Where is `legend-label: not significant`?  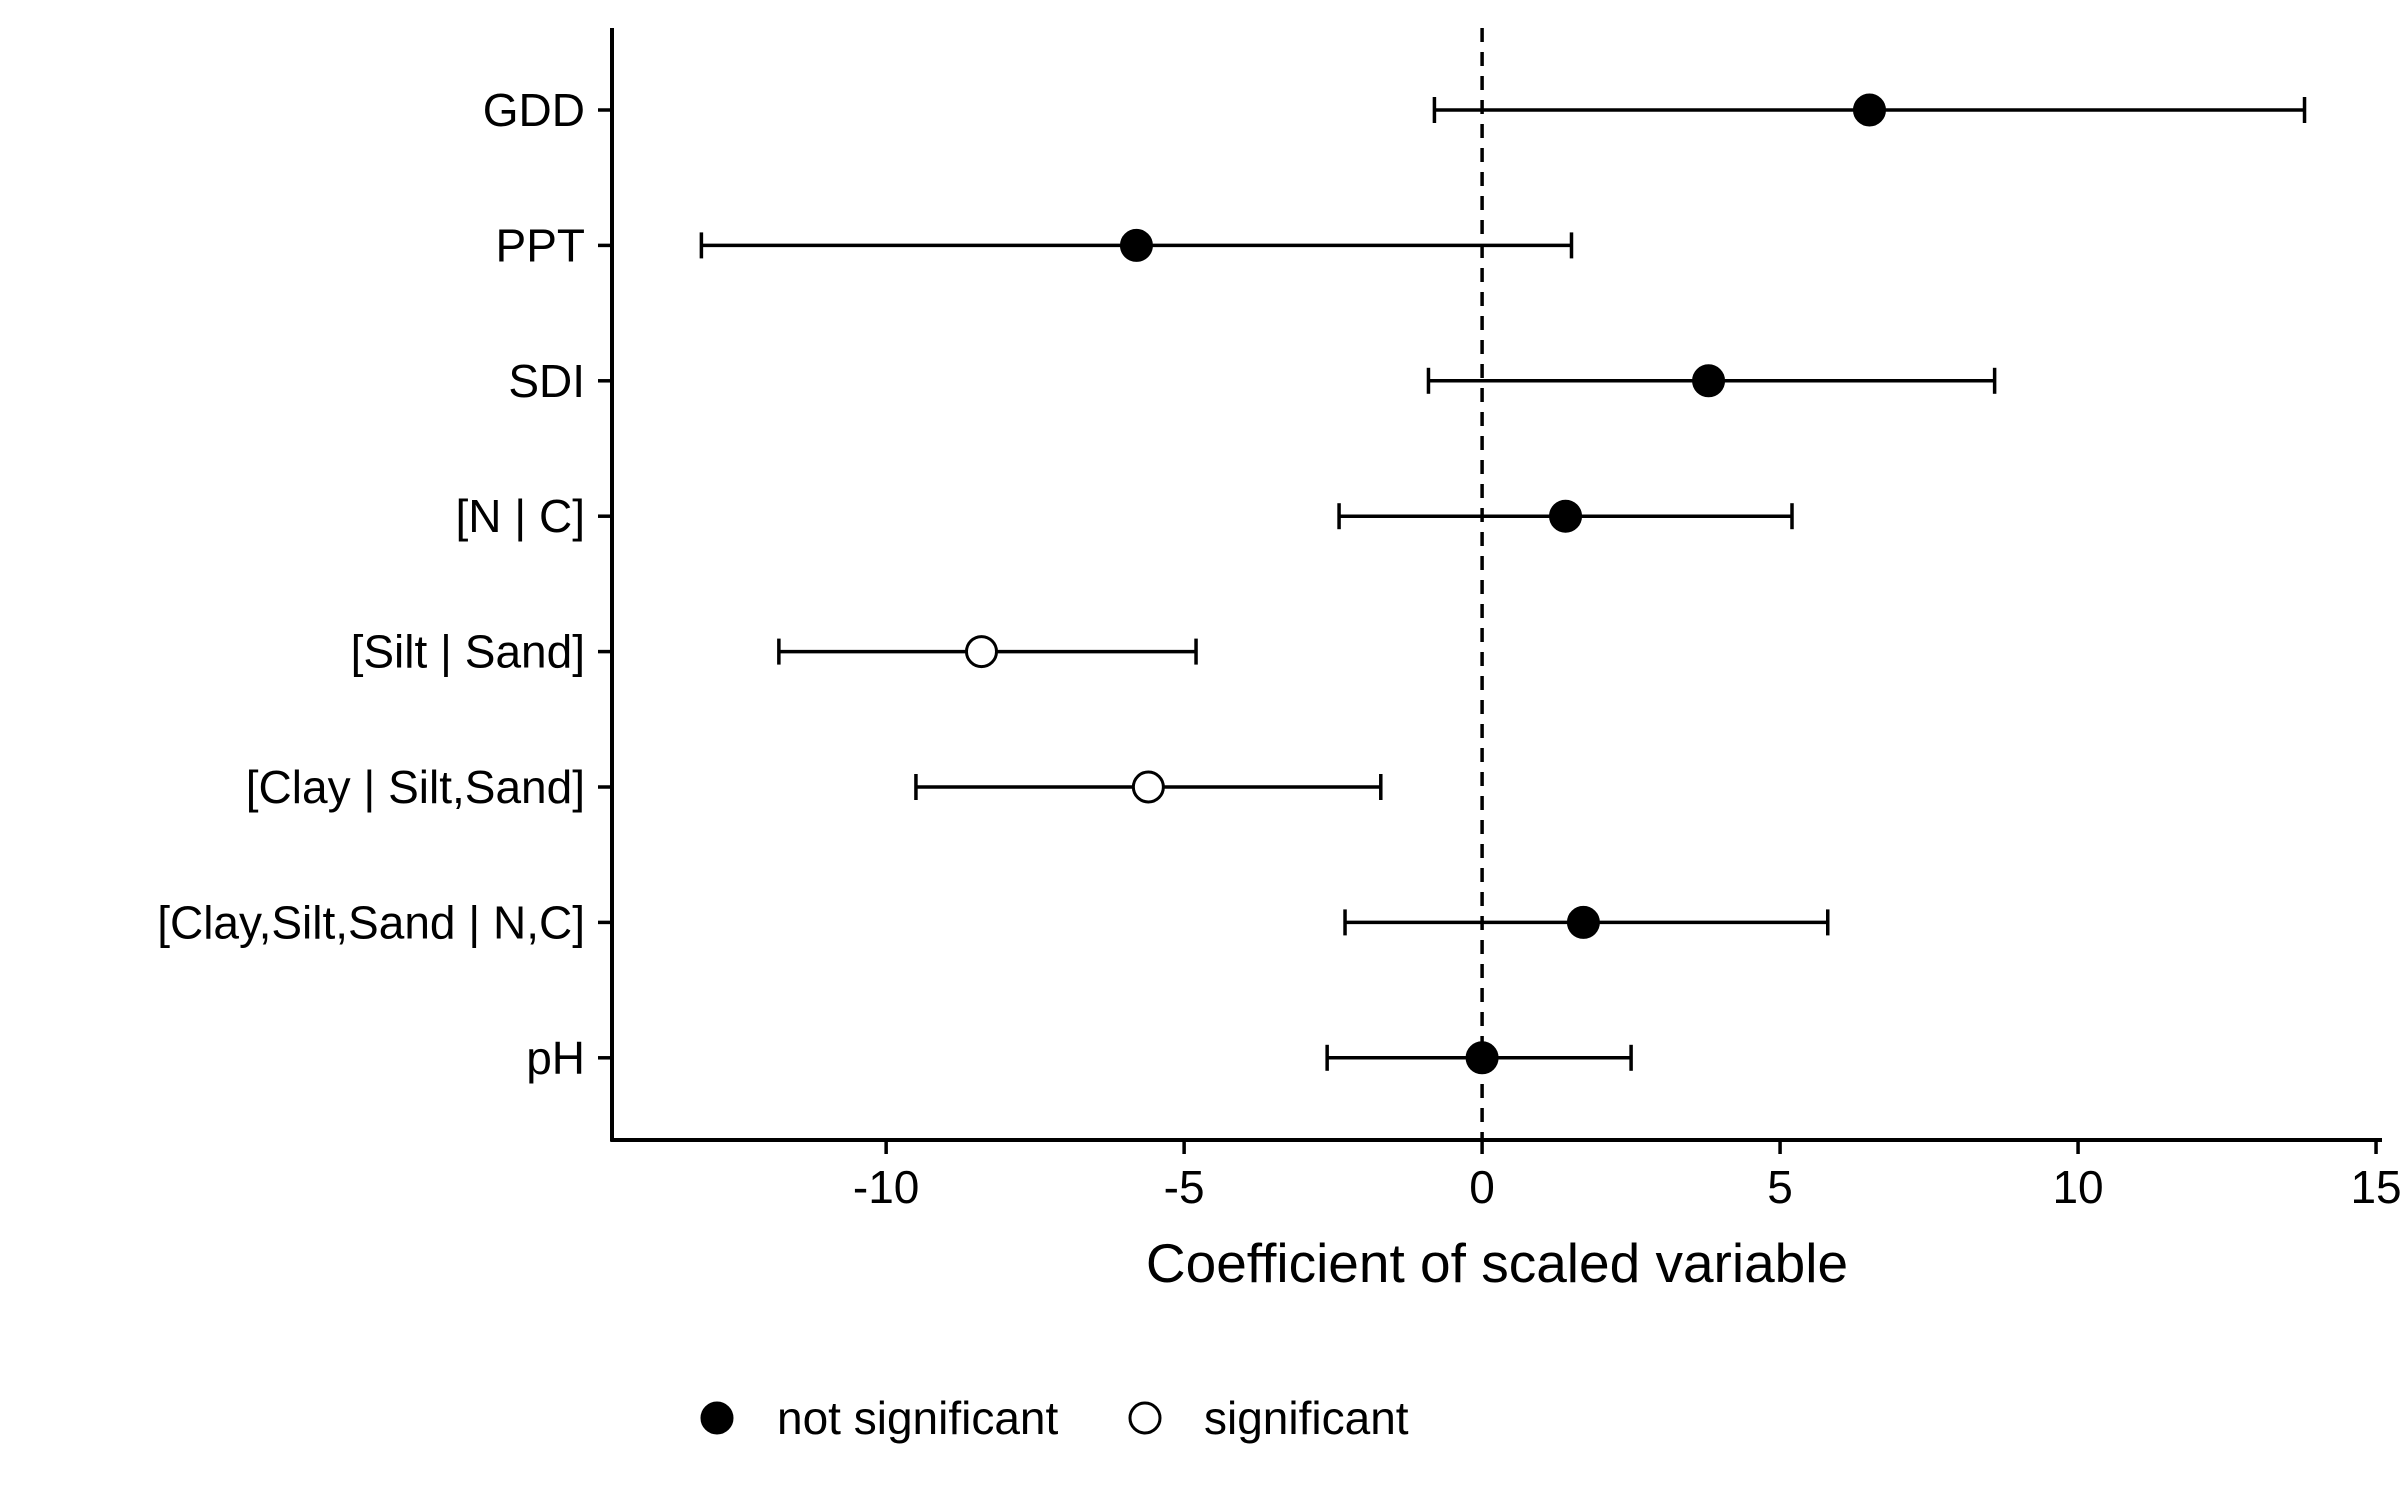 legend-label: not significant is located at coordinates (917, 1418).